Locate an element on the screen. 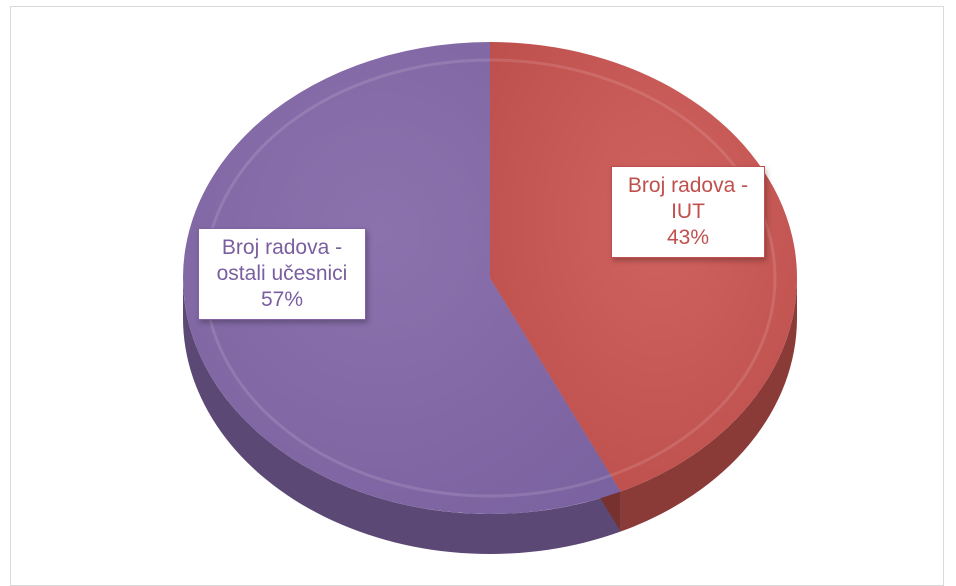 The height and width of the screenshot is (586, 956). slice-label-iut: Broj radova - IUT 43% is located at coordinates (688, 212).